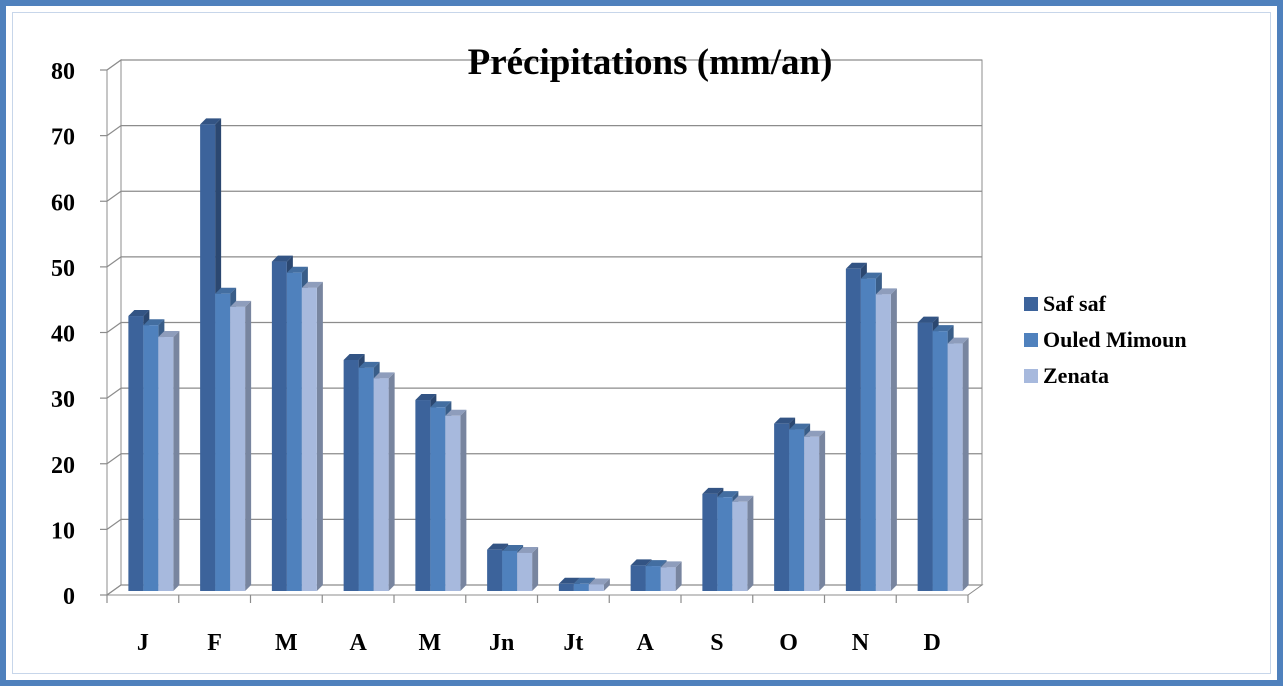 This screenshot has width=1283, height=686. What do you see at coordinates (716, 643) in the screenshot?
I see `x-tick-label: S` at bounding box center [716, 643].